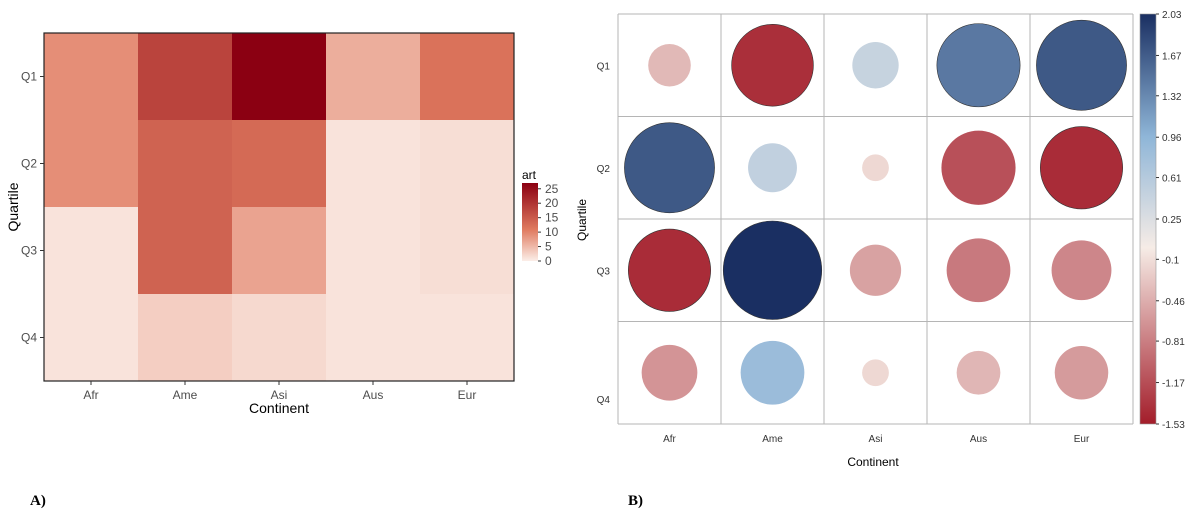  What do you see at coordinates (1172, 179) in the screenshot?
I see `correlation-legend-tick-label: 0.61` at bounding box center [1172, 179].